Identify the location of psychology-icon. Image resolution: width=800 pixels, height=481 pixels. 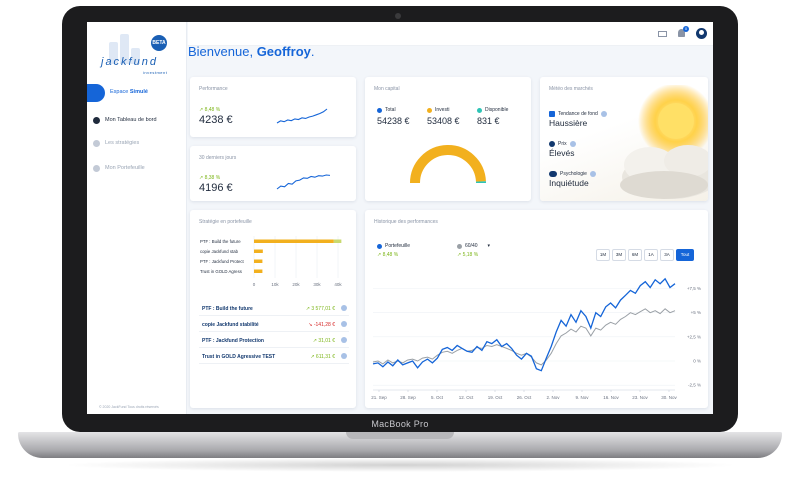
(553, 174).